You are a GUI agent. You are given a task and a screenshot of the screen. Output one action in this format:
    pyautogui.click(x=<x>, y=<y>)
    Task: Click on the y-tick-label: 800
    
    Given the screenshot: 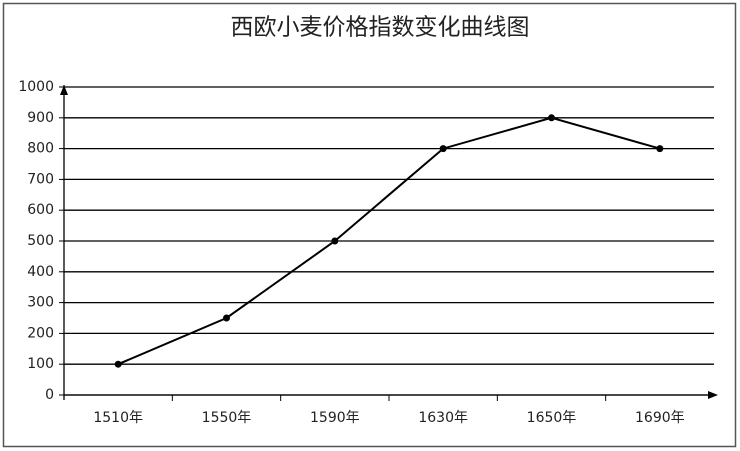 What is the action you would take?
    pyautogui.click(x=40, y=149)
    